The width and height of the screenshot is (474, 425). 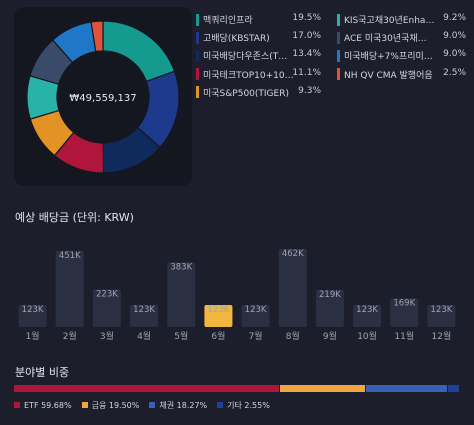 I want to click on allocation-legend-label: ETF 59.68%, so click(x=48, y=405).